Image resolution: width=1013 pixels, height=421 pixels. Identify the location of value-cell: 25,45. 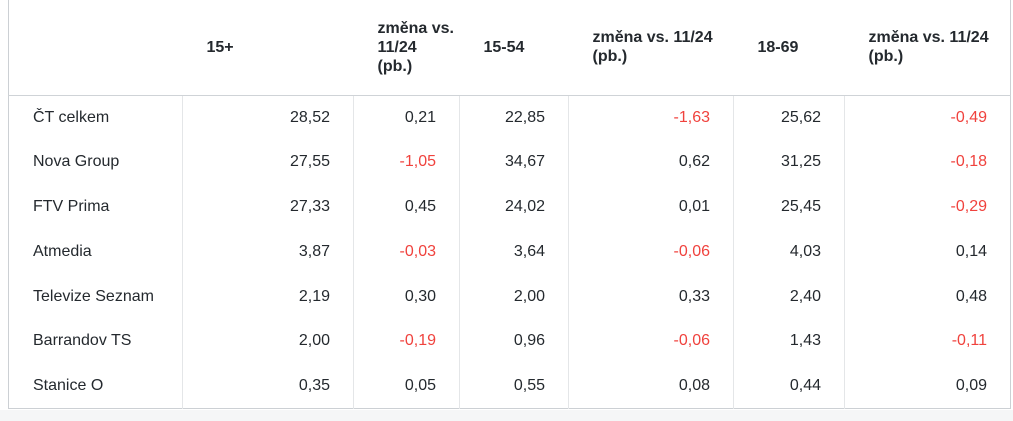
(789, 207).